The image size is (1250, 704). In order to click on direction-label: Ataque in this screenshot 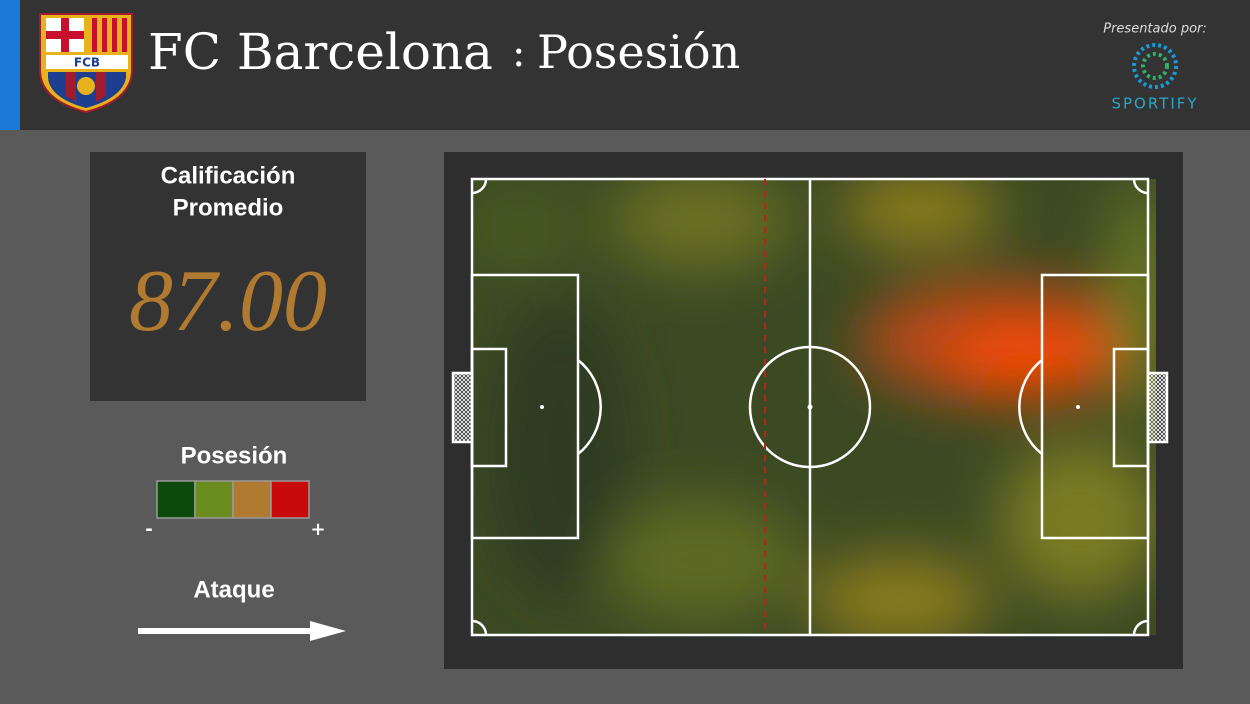, I will do `click(233, 589)`.